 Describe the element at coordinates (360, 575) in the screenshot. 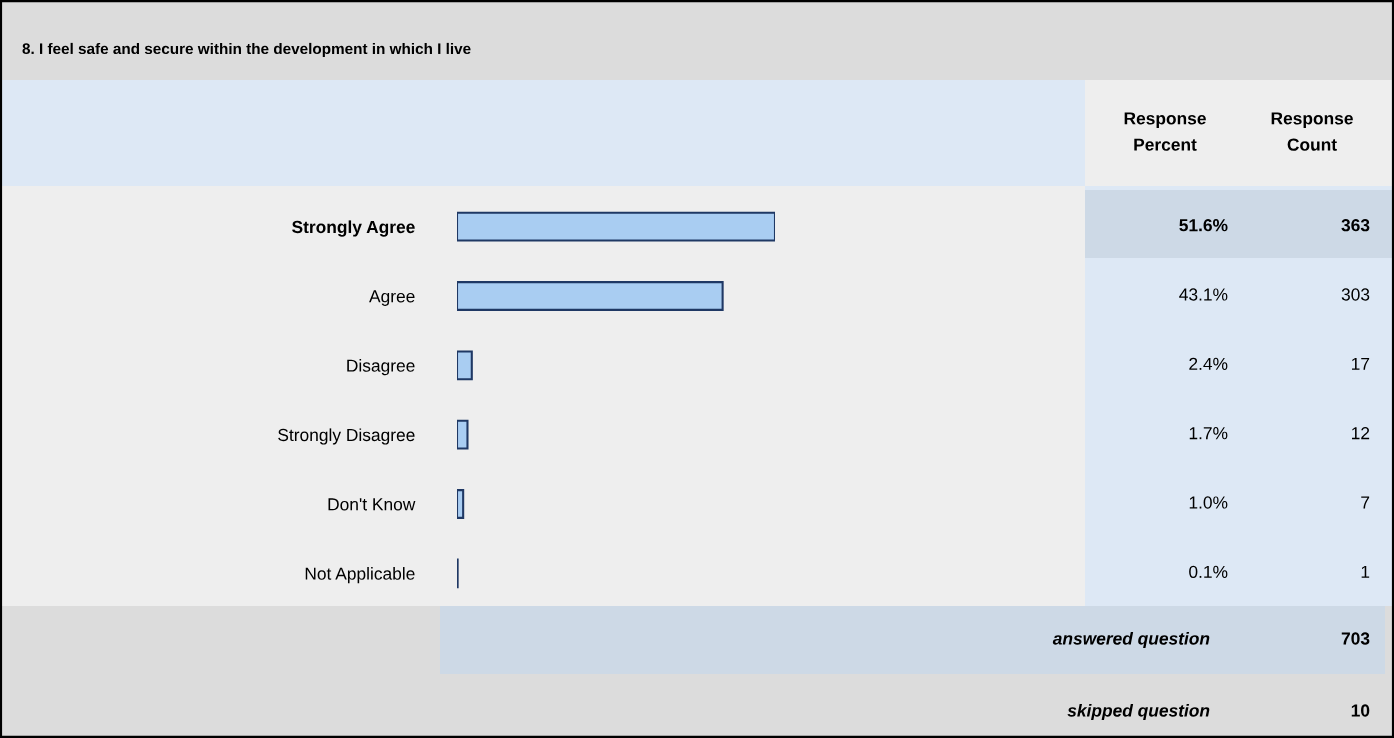

I see `y-tick-label: Not Applicable` at that location.